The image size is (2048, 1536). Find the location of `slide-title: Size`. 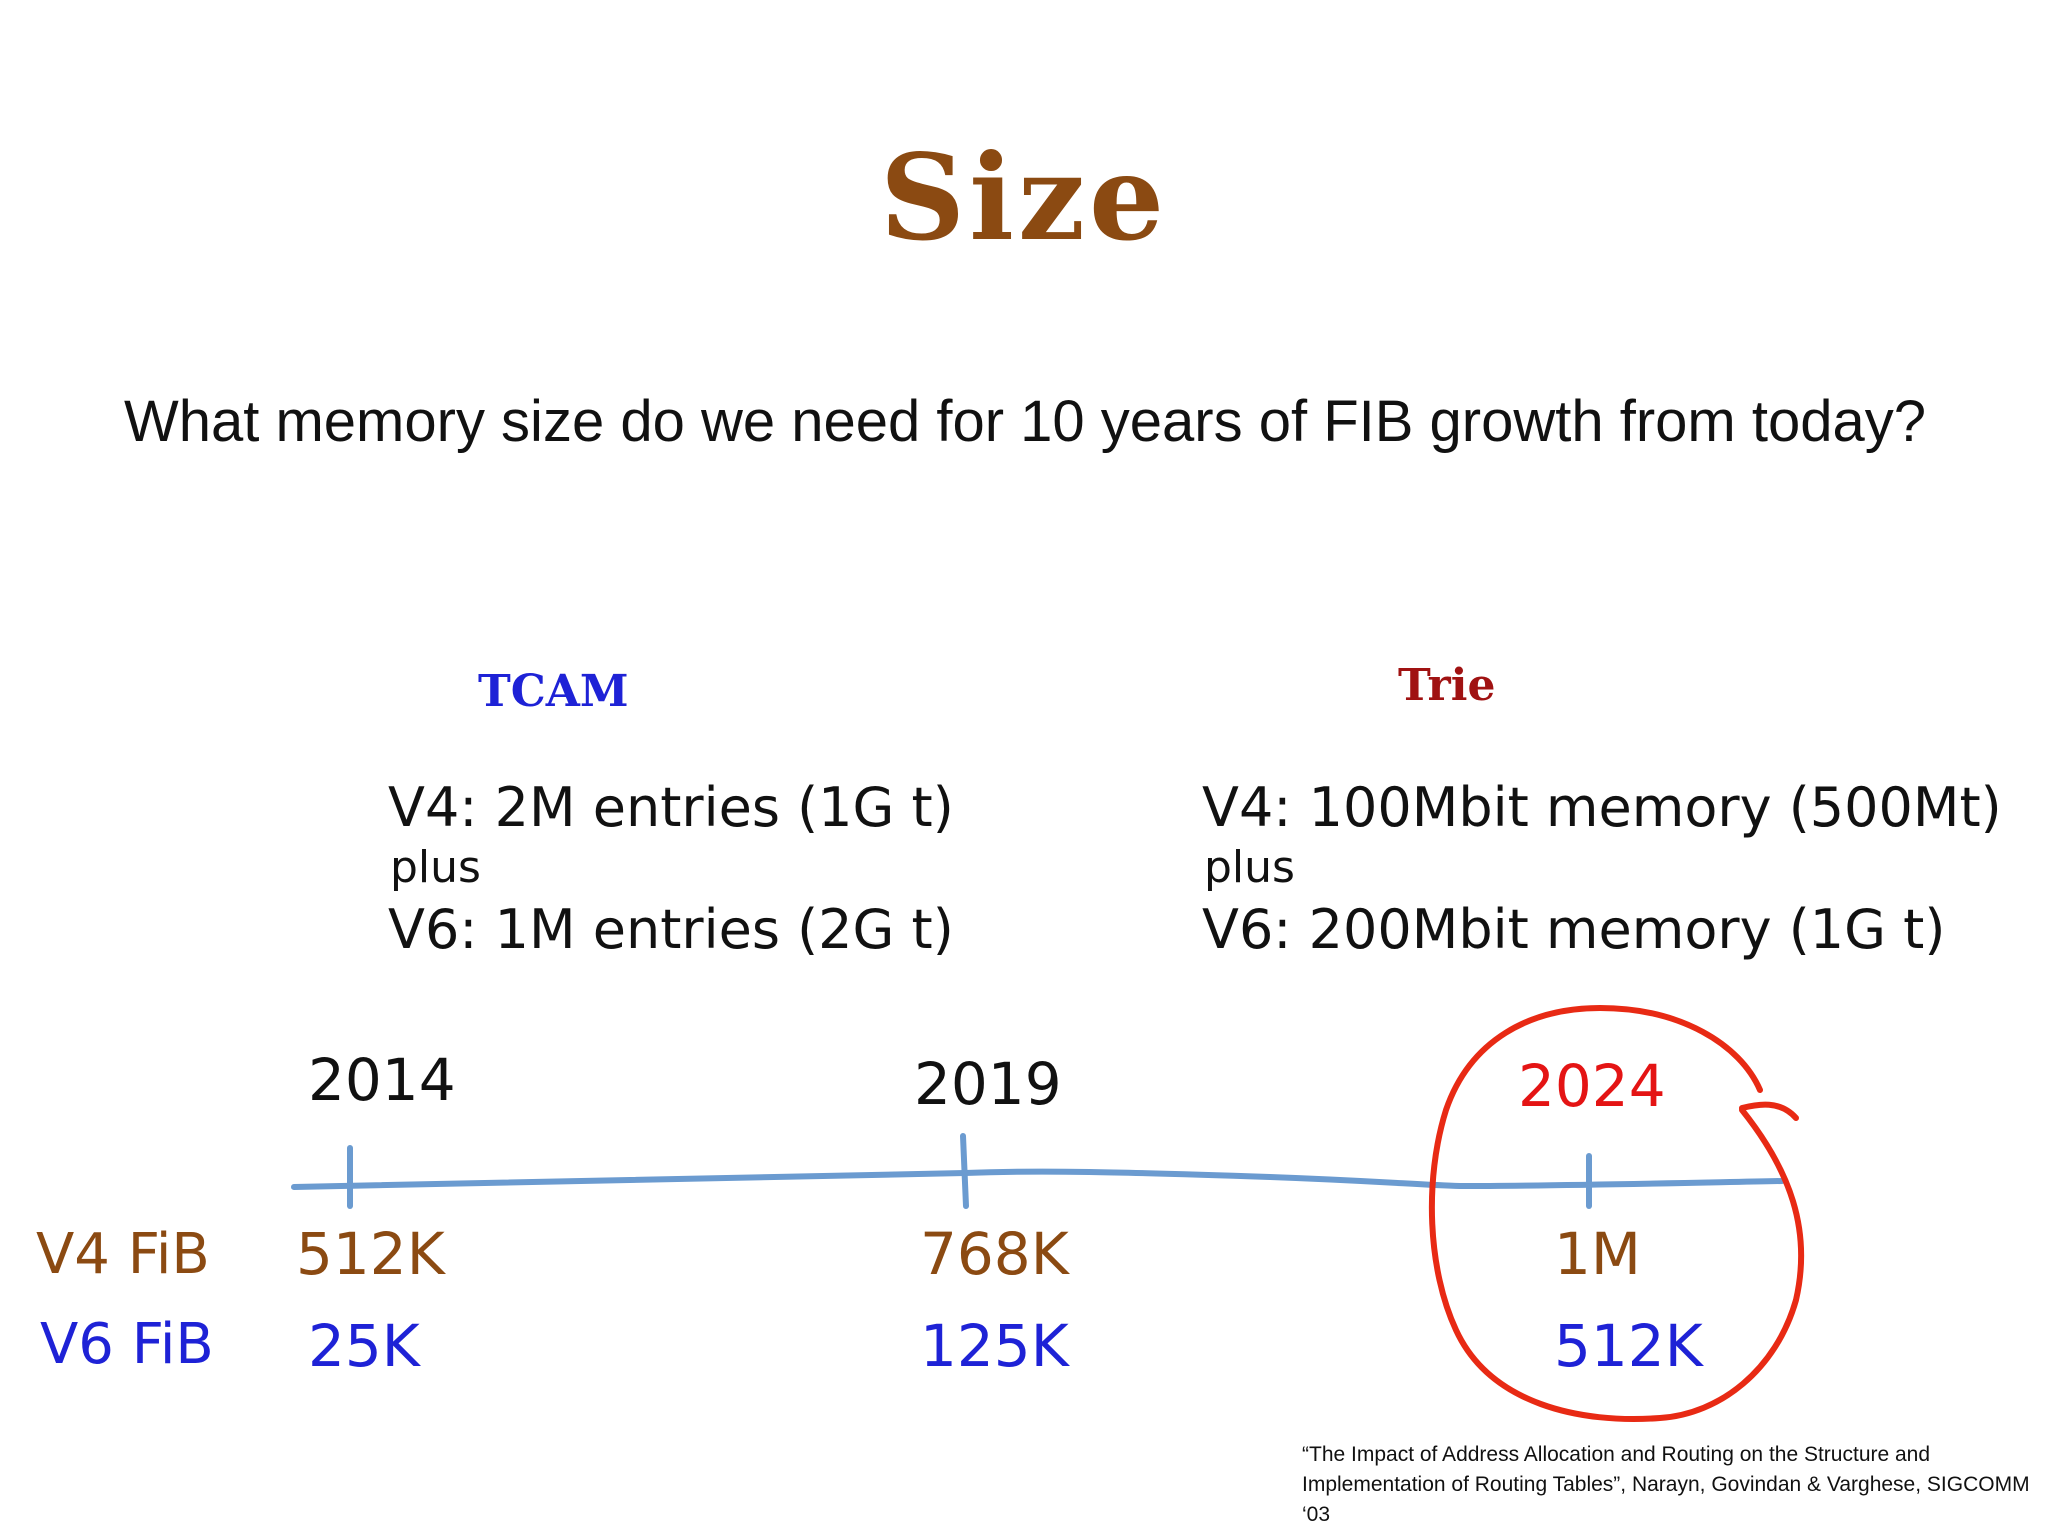

slide-title: Size is located at coordinates (1024, 197).